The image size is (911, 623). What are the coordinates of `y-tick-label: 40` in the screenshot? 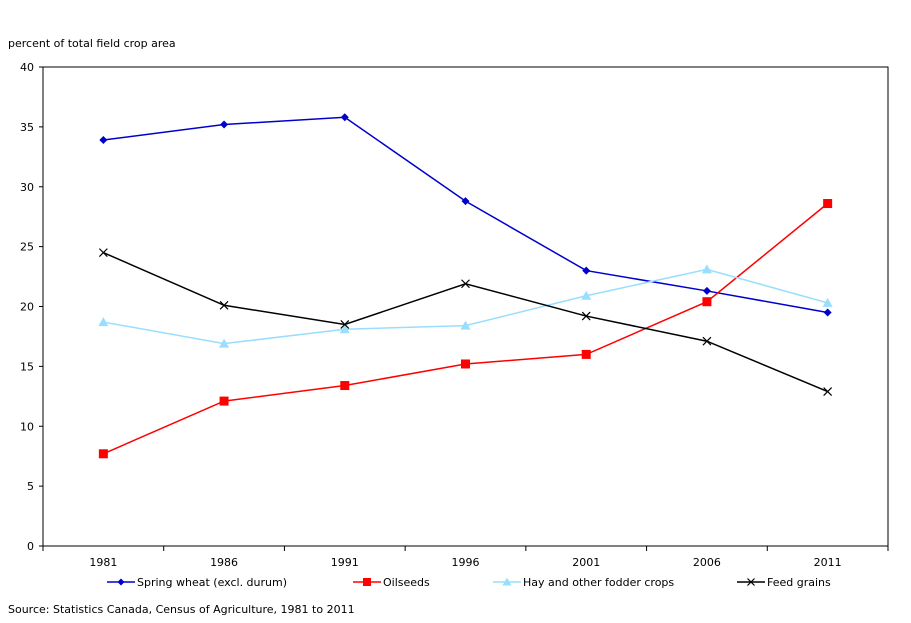 It's located at (27, 67).